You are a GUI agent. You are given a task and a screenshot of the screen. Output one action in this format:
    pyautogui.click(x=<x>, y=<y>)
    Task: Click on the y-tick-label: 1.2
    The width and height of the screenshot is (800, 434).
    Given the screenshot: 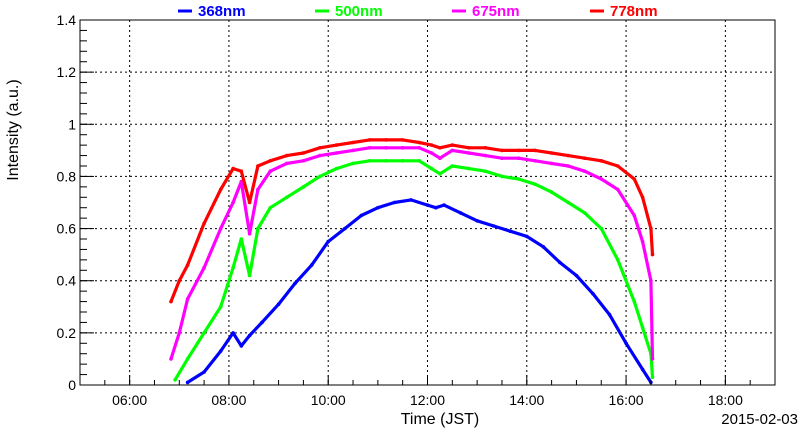 What is the action you would take?
    pyautogui.click(x=67, y=72)
    